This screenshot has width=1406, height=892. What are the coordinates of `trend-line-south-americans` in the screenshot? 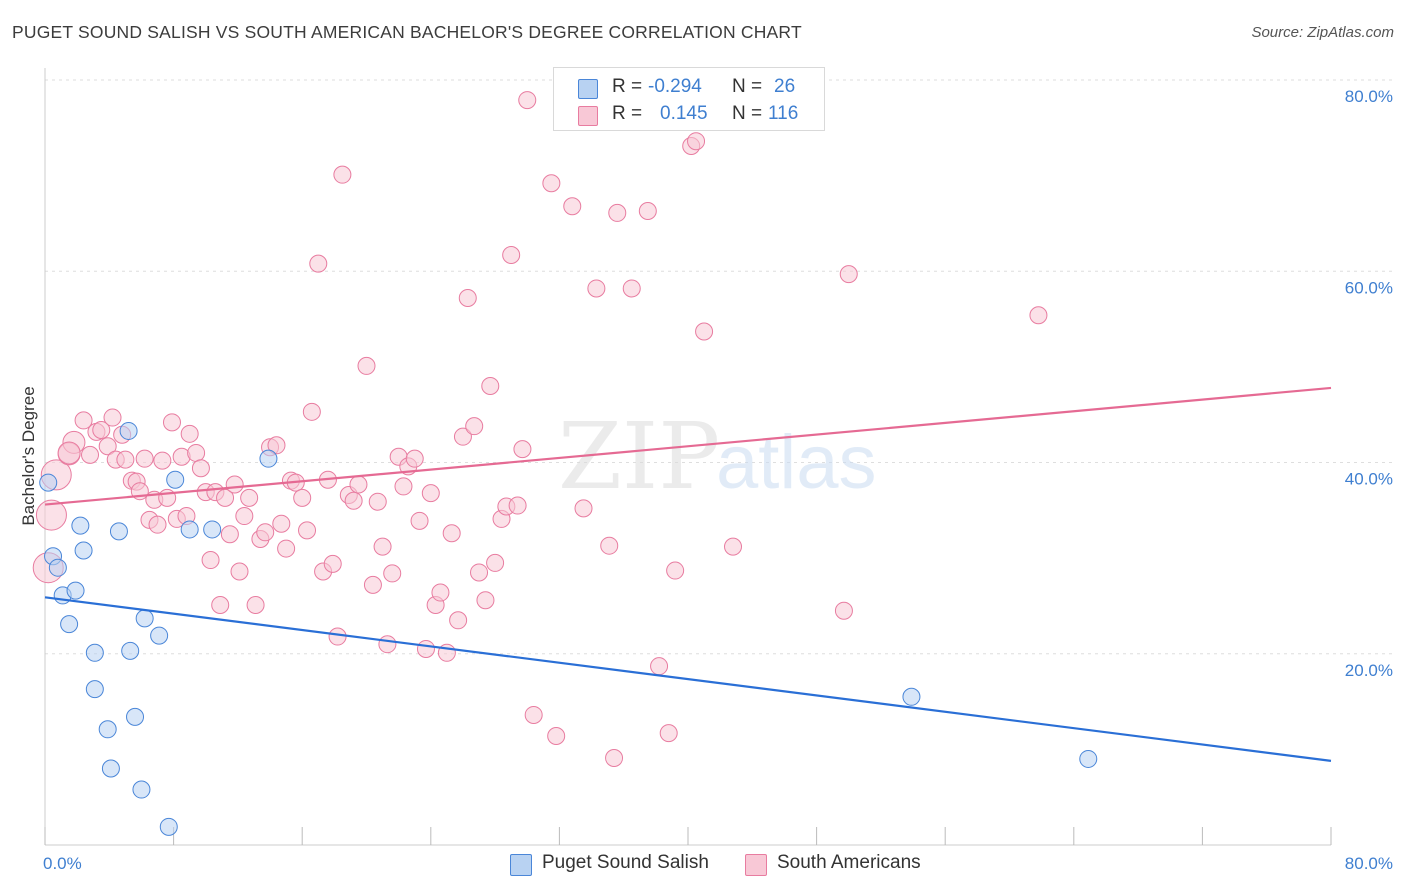 It's located at (688, 446).